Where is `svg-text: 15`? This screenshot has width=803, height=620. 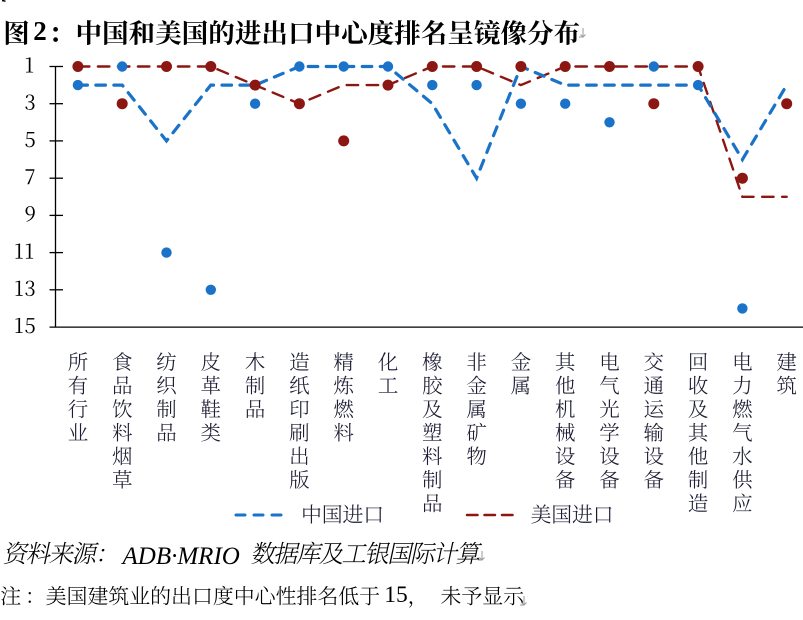
svg-text: 15 is located at coordinates (396, 595).